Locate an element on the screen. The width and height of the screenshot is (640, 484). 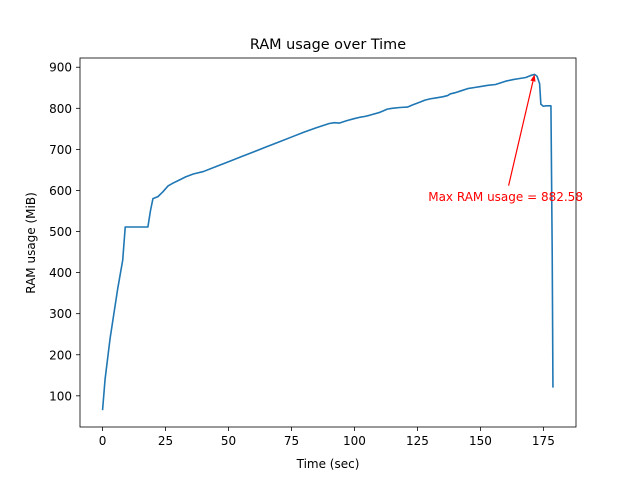
y-tick-label: 300 is located at coordinates (60, 314).